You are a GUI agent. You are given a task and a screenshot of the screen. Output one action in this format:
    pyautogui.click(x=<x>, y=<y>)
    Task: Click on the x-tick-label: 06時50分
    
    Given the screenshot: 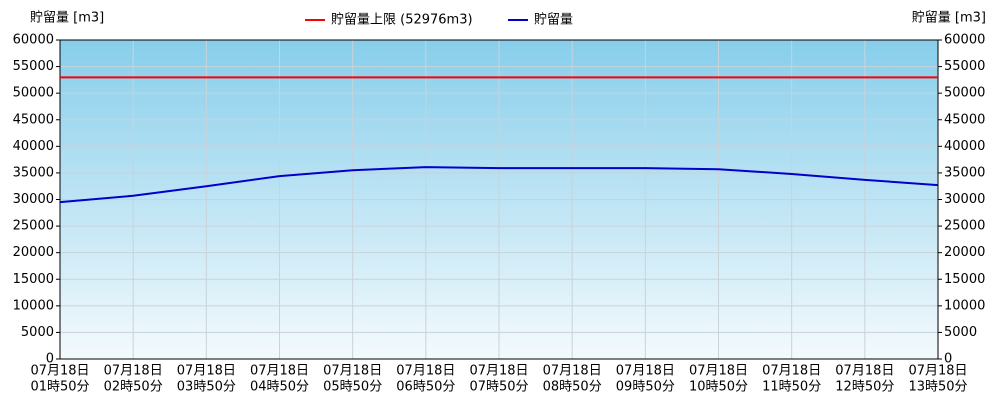 What is the action you would take?
    pyautogui.click(x=425, y=387)
    